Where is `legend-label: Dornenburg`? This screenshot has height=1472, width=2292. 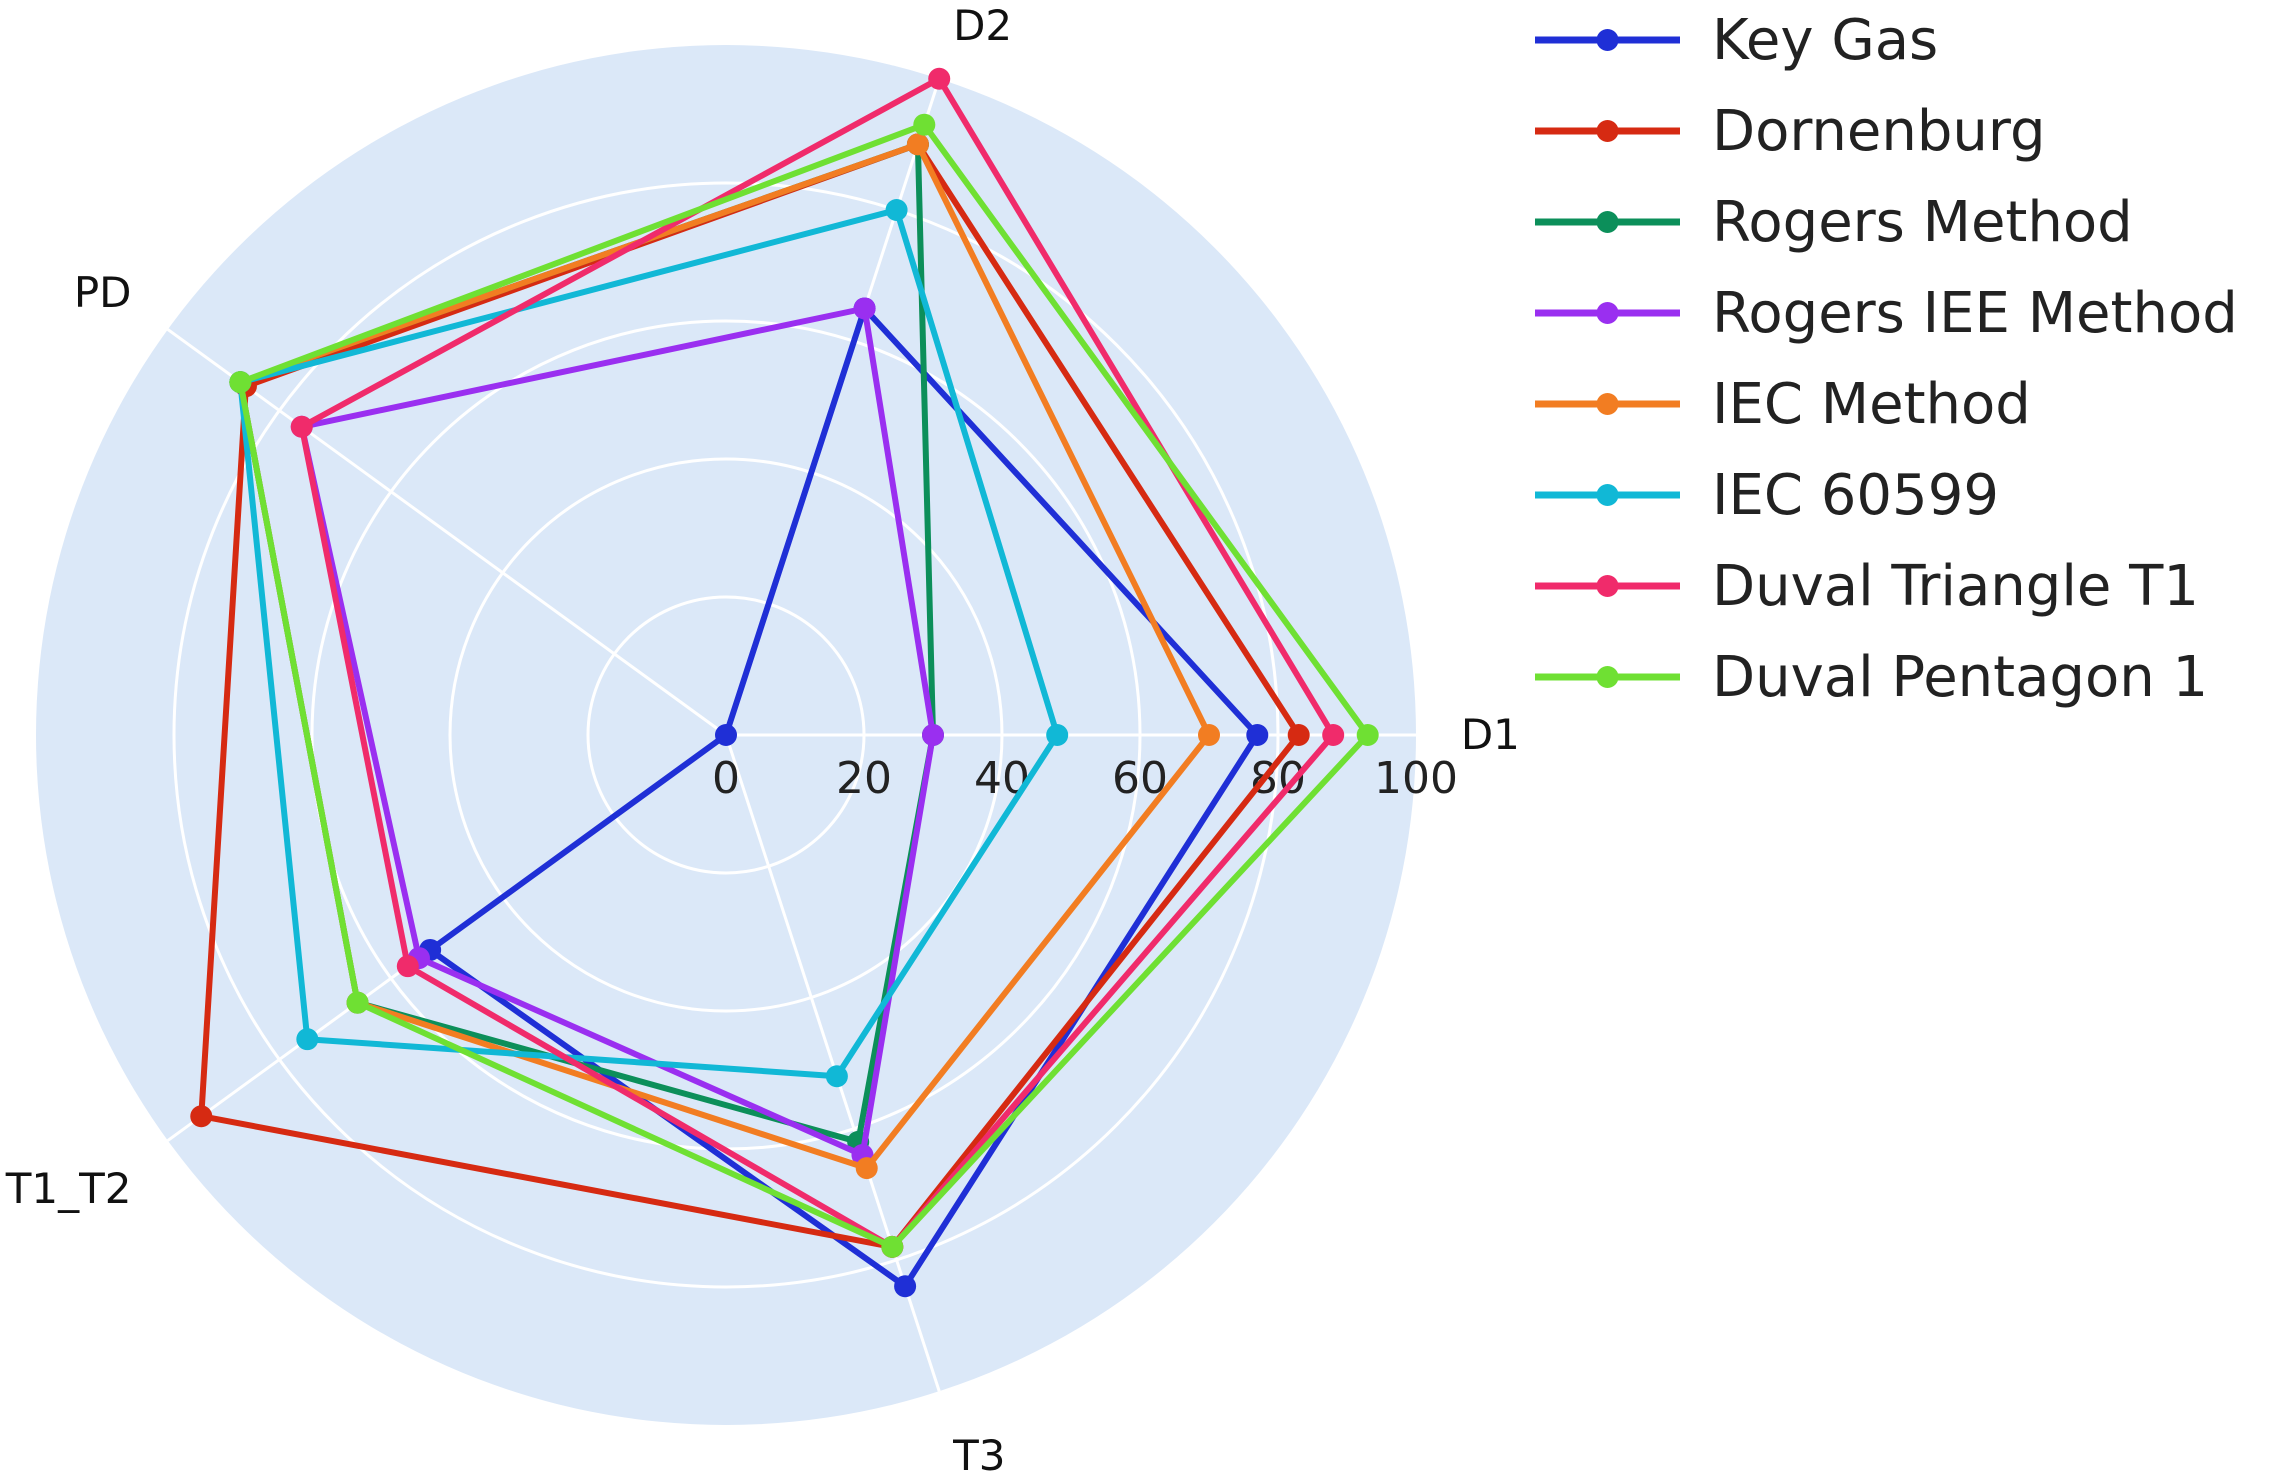
legend-label: Dornenburg is located at coordinates (1878, 131).